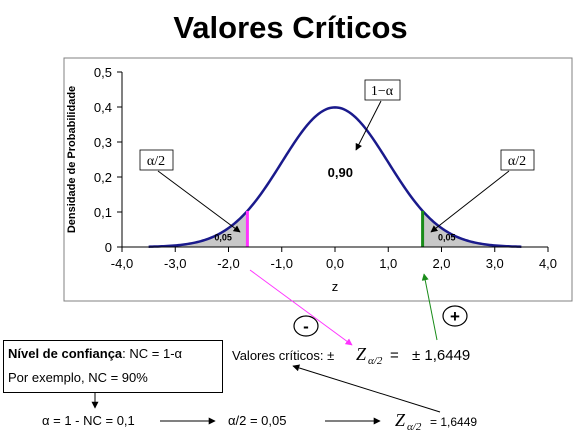 Image resolution: width=581 pixels, height=441 pixels. I want to click on example-text: Por exemplo, NC = 90%, so click(78, 377).